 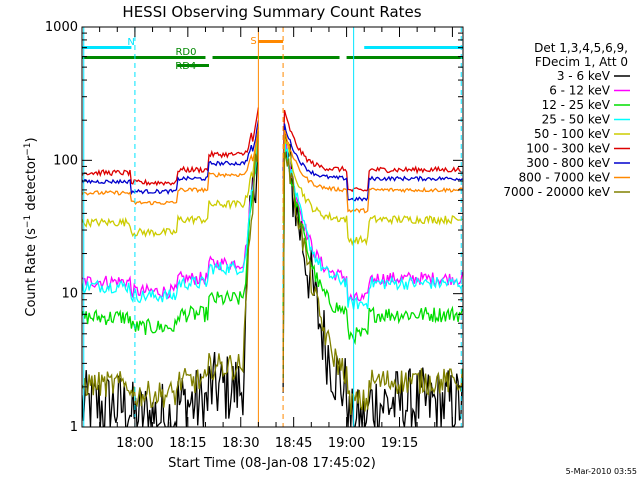 I want to click on legend-label-2: 12 - 25 keV, so click(x=576, y=105).